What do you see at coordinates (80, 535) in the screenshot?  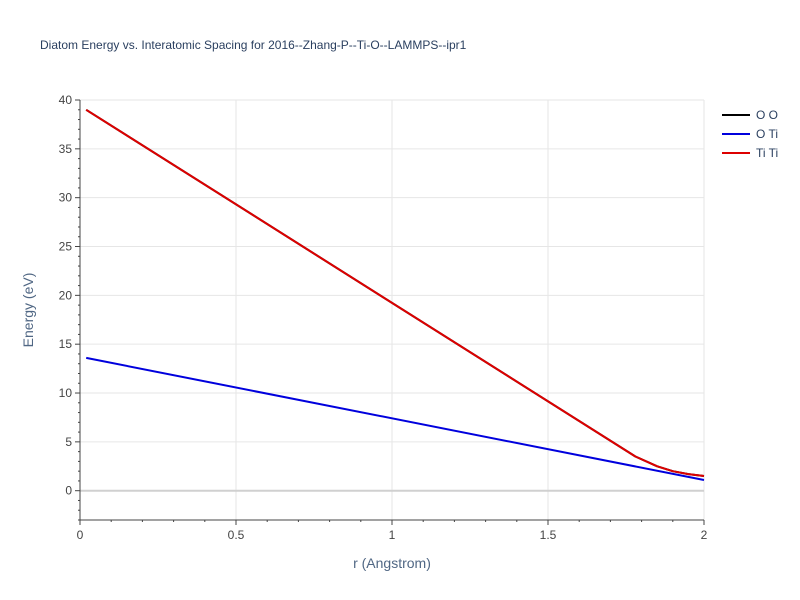 I see `x-tick-label: 0` at bounding box center [80, 535].